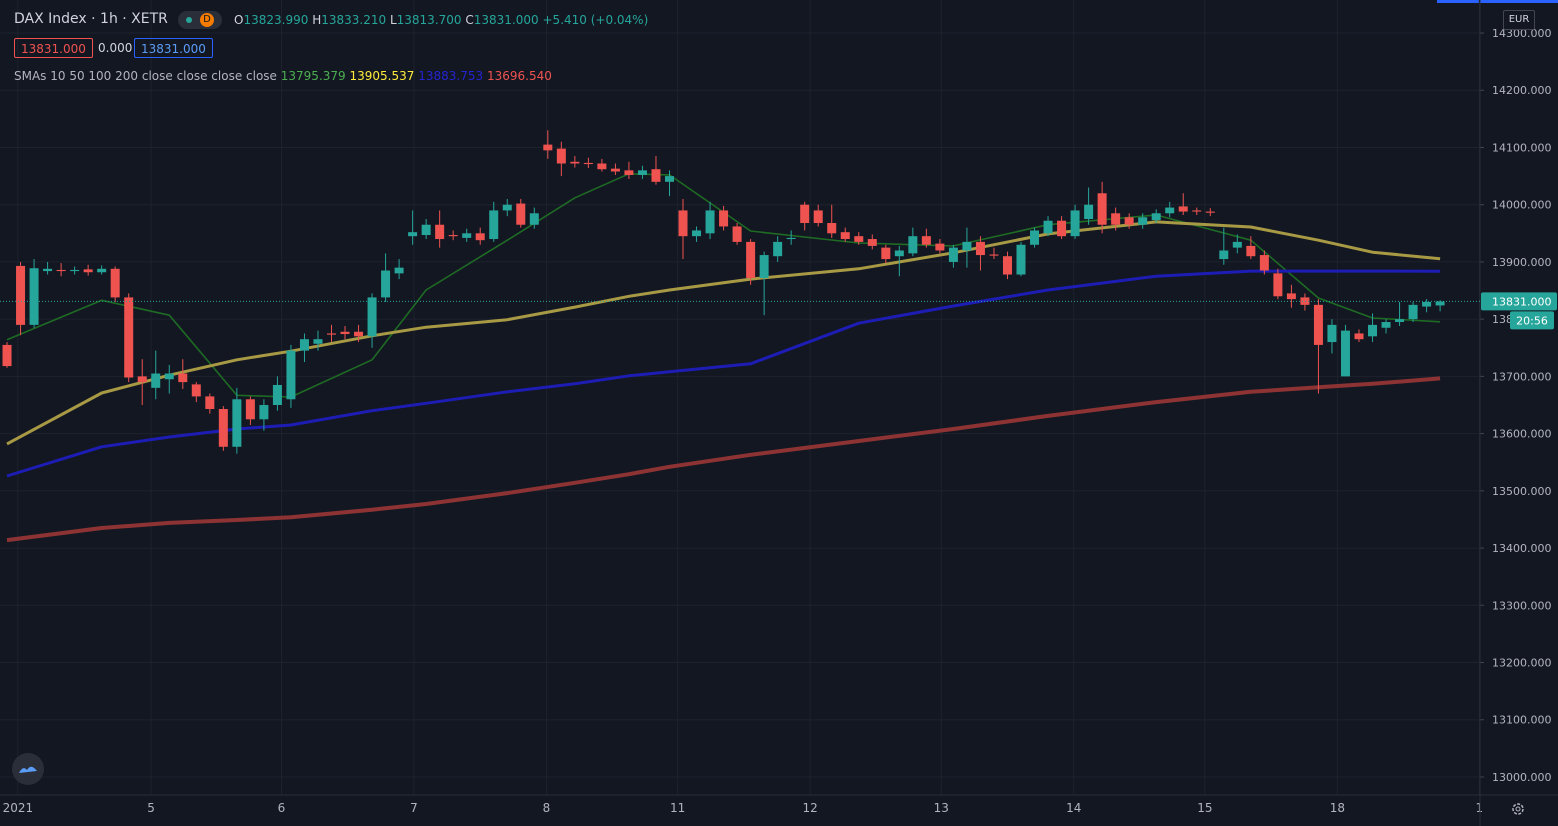  What do you see at coordinates (595, 20) in the screenshot?
I see `change: +5.410 (+0.04%)` at bounding box center [595, 20].